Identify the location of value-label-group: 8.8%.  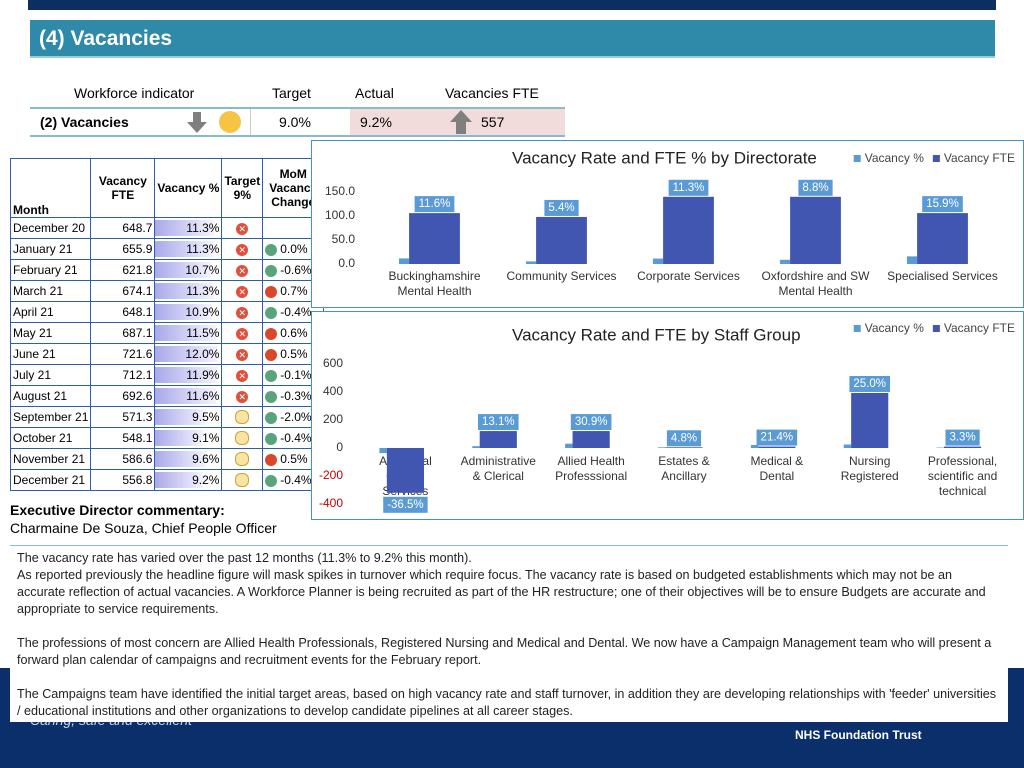
(815, 187).